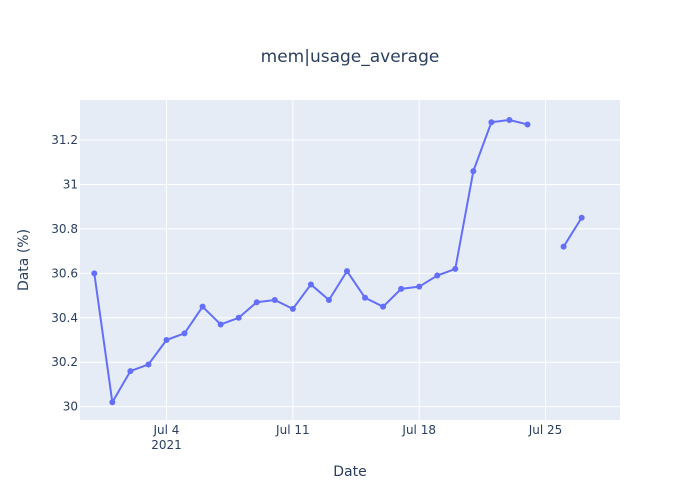 The image size is (700, 500). I want to click on y-tick-label: 31, so click(70, 184).